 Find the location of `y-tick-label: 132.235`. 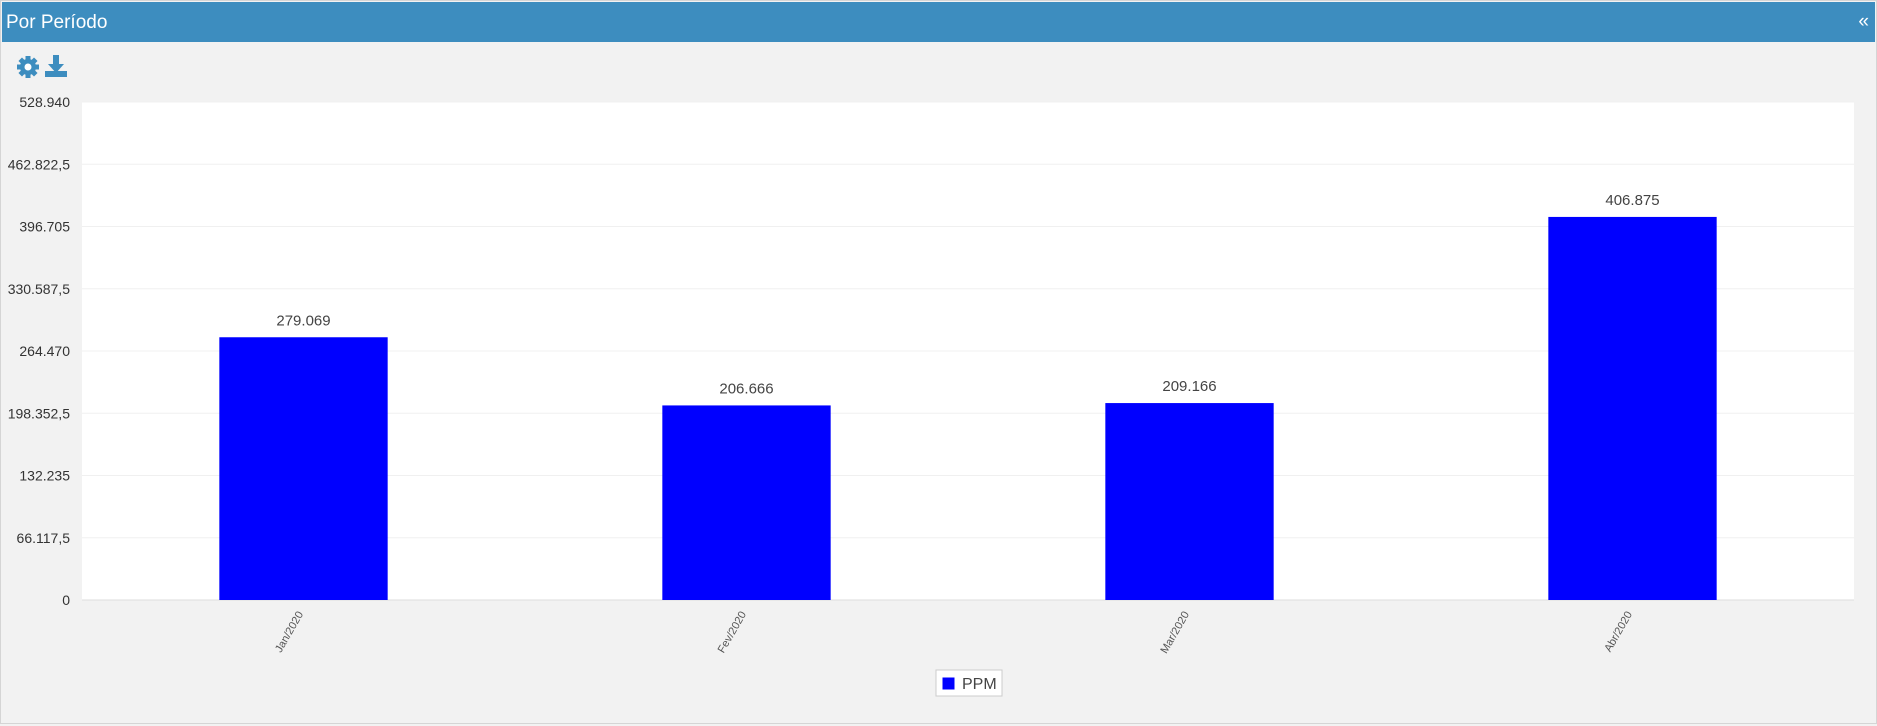

y-tick-label: 132.235 is located at coordinates (44, 476).